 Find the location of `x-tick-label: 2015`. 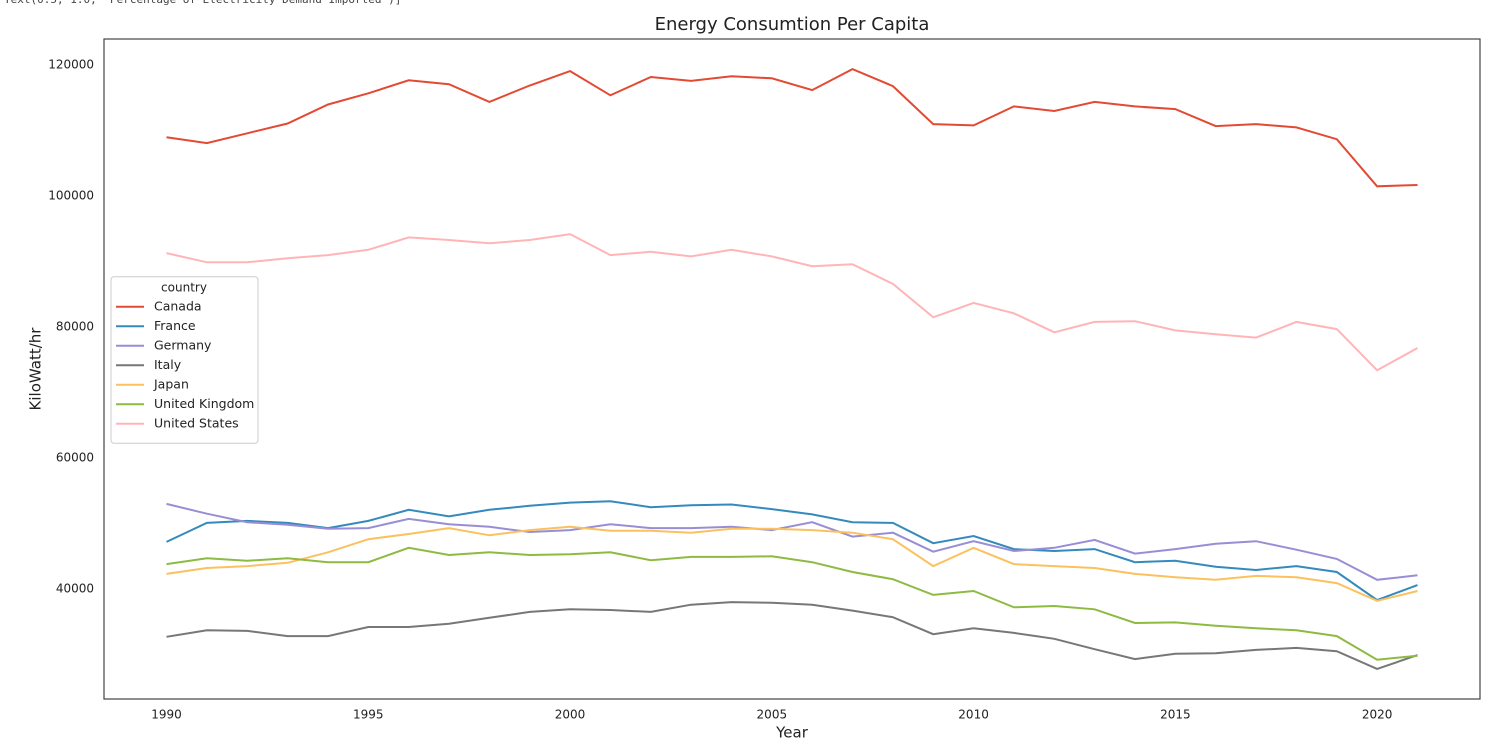

x-tick-label: 2015 is located at coordinates (1175, 715).